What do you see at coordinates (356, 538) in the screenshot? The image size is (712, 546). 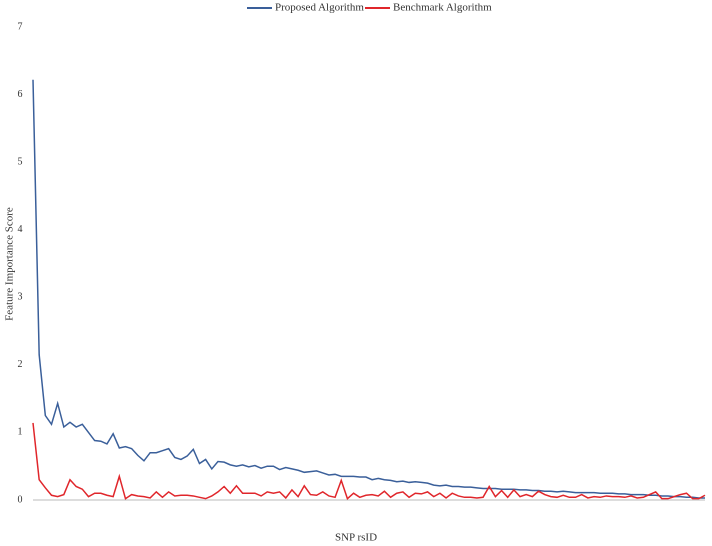 I see `x-axis-label: SNP rsID` at bounding box center [356, 538].